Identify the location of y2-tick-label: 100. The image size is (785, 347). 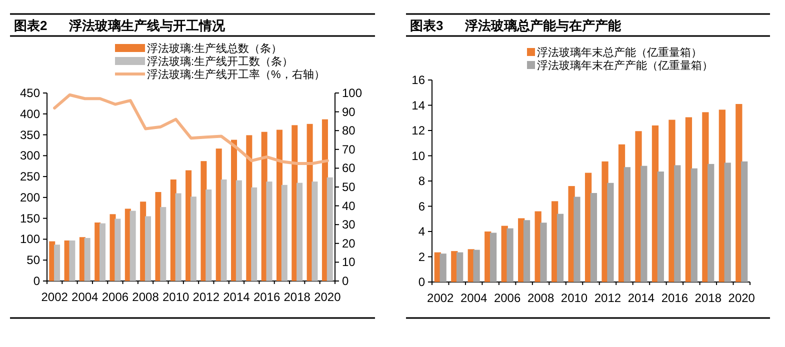
(352, 93).